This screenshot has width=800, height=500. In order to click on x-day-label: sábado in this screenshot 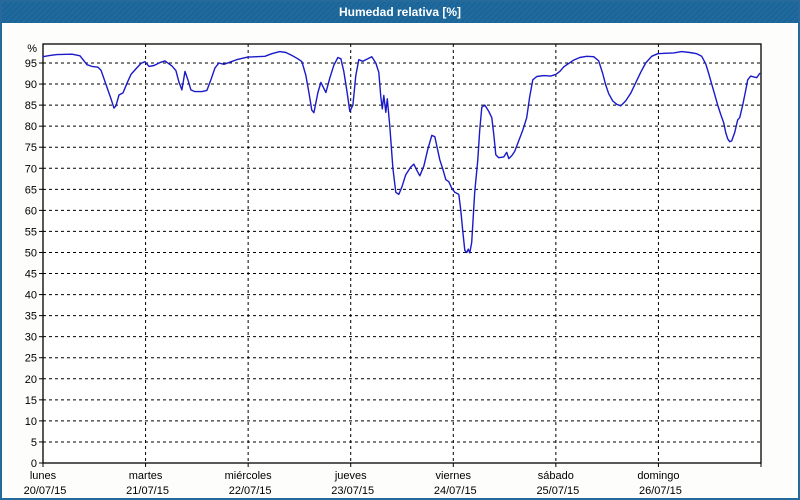, I will do `click(556, 476)`.